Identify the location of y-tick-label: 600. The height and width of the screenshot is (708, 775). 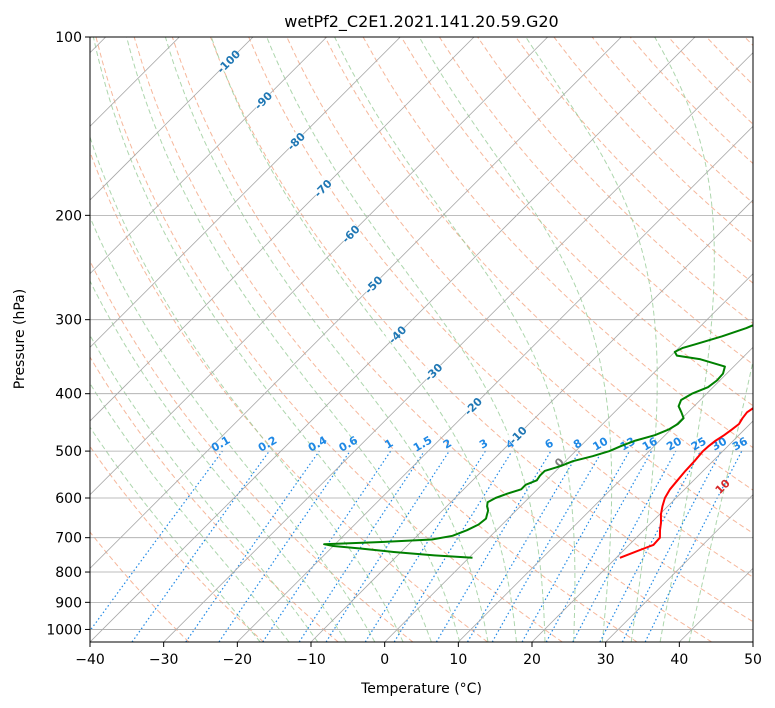
(68, 499).